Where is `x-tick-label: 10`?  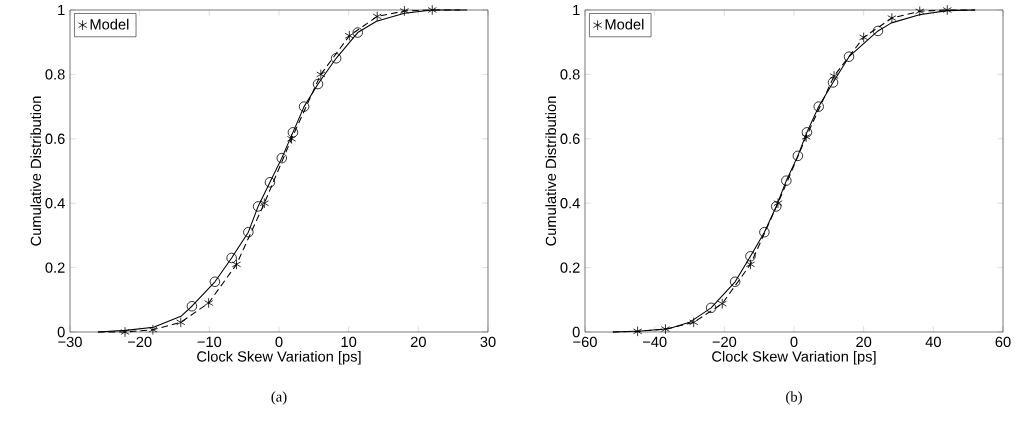 x-tick-label: 10 is located at coordinates (349, 342).